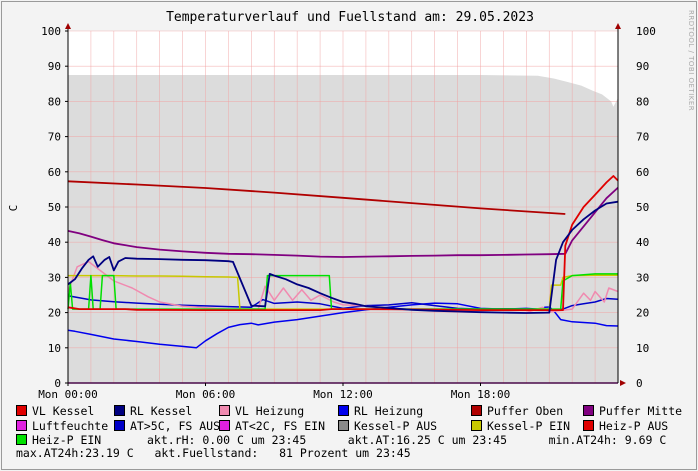 The width and height of the screenshot is (698, 471). Describe the element at coordinates (54, 348) in the screenshot. I see `y-tick-label: 10` at that location.